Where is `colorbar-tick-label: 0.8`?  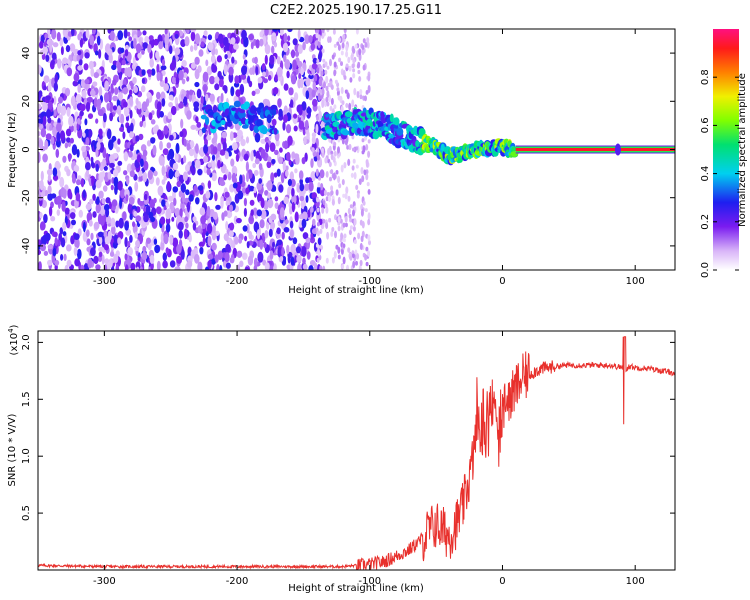
colorbar-tick-label: 0.8 is located at coordinates (705, 77).